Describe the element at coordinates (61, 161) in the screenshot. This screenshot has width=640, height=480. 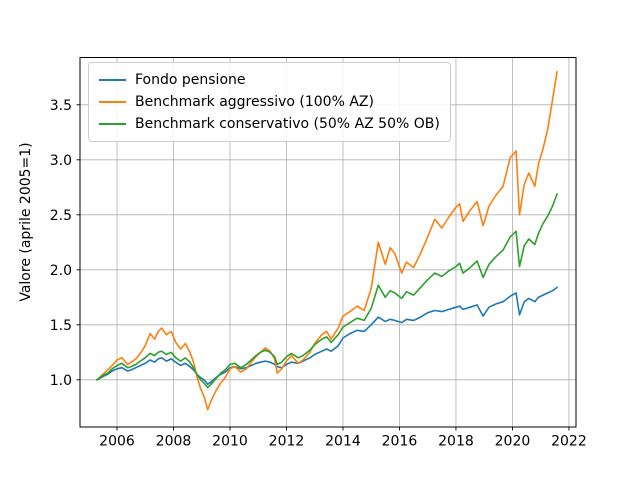
I see `y-tick-label: 3.0` at that location.